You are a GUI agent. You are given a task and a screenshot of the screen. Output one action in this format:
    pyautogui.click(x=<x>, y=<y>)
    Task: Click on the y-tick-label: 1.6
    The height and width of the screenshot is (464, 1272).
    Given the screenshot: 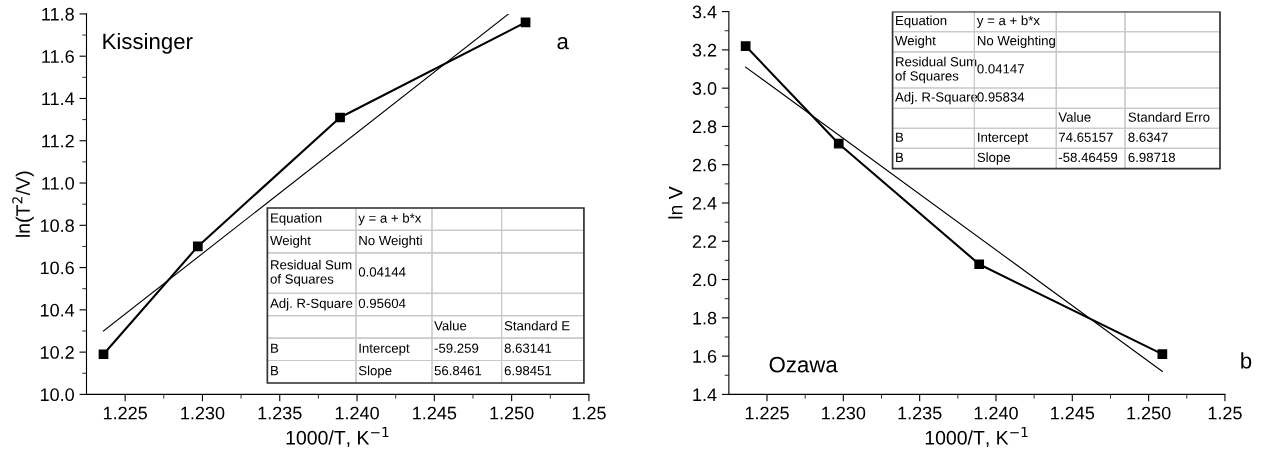 What is the action you would take?
    pyautogui.click(x=705, y=356)
    